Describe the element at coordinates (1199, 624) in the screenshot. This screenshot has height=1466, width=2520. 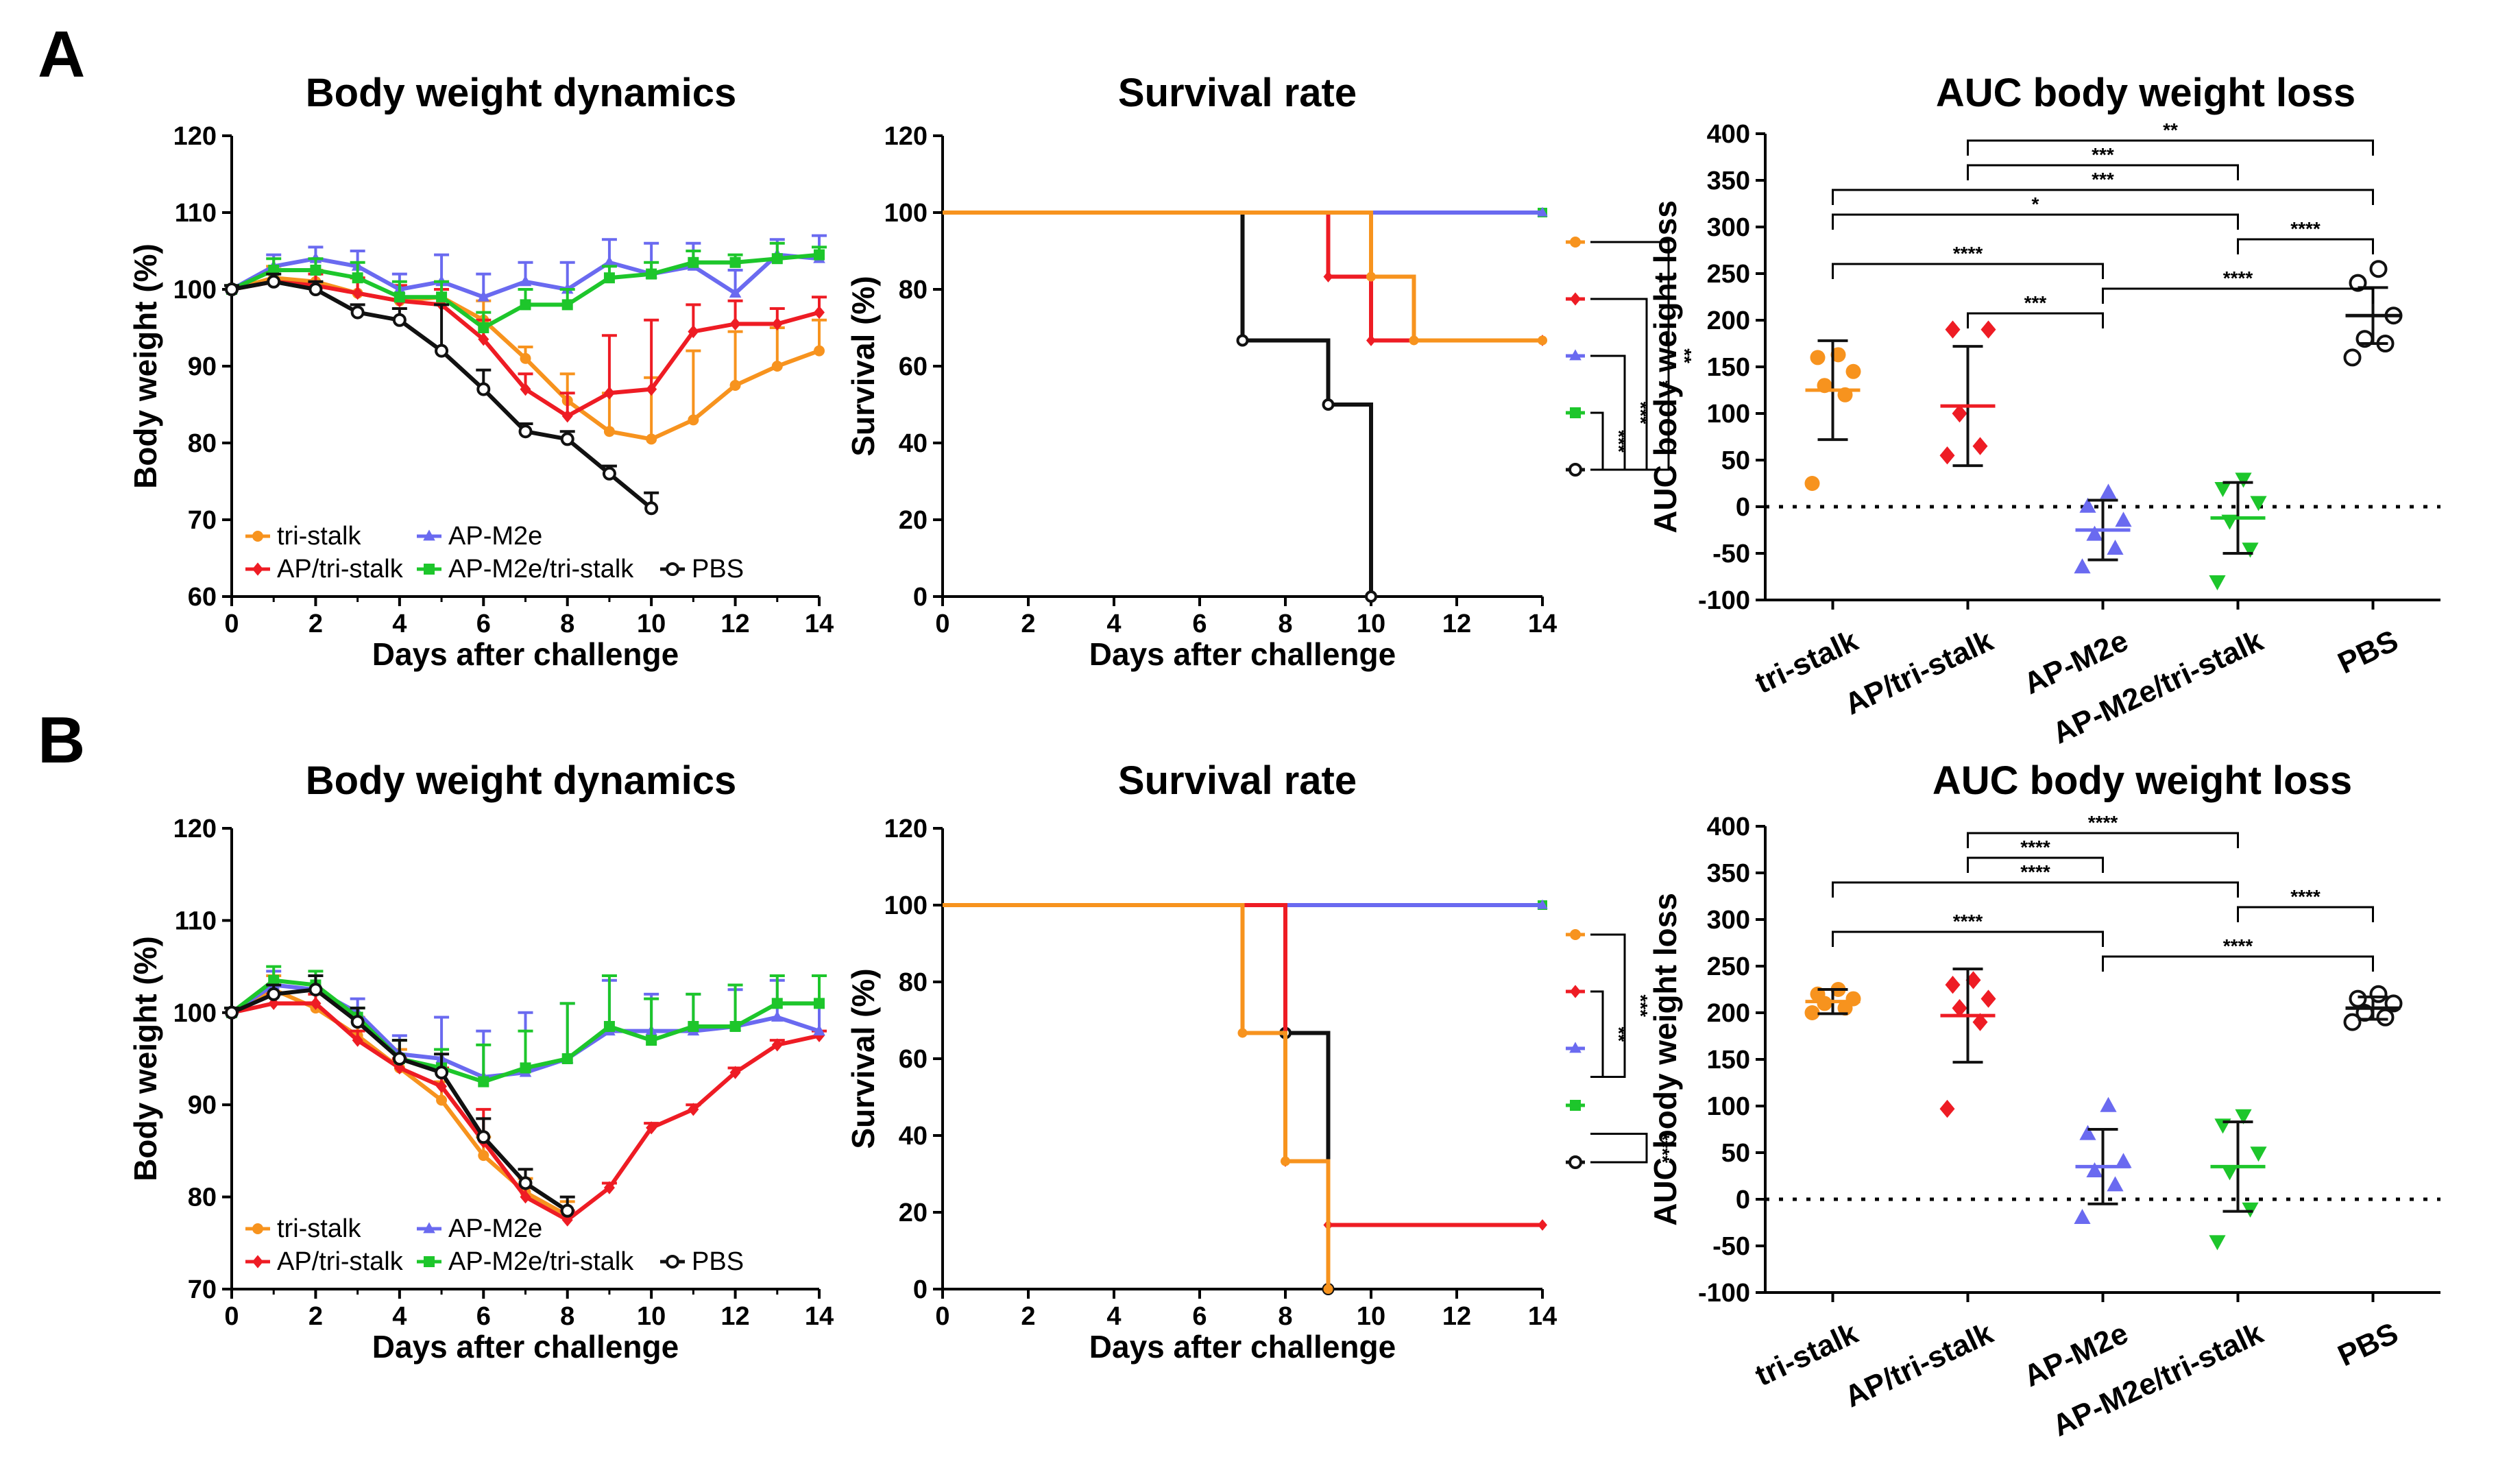
I see `x-tick-label: 6` at that location.